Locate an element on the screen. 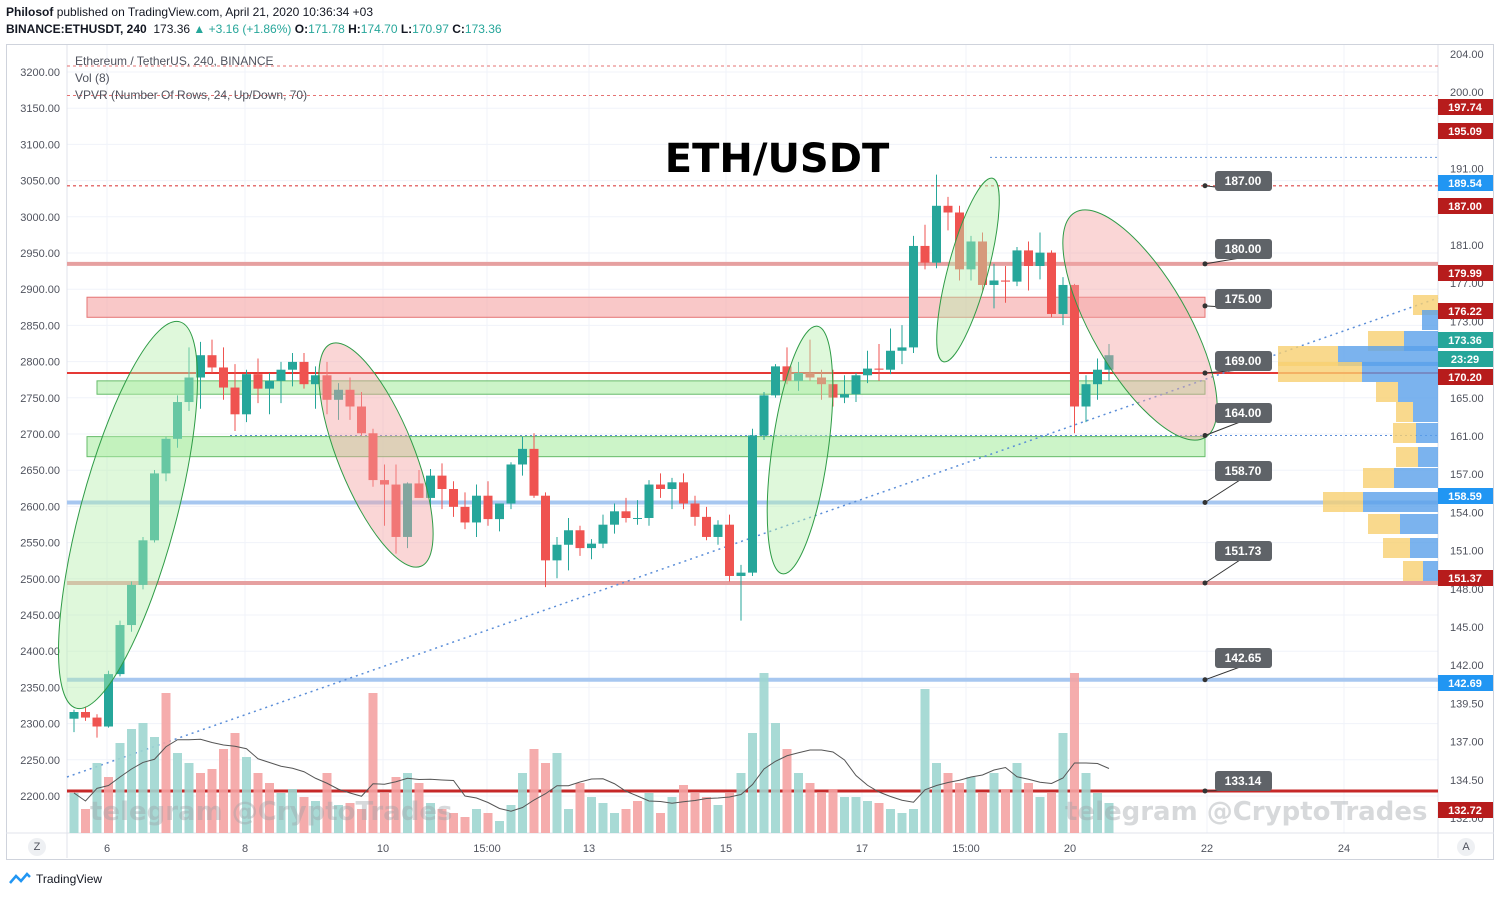  open-label: O: is located at coordinates (301, 29).